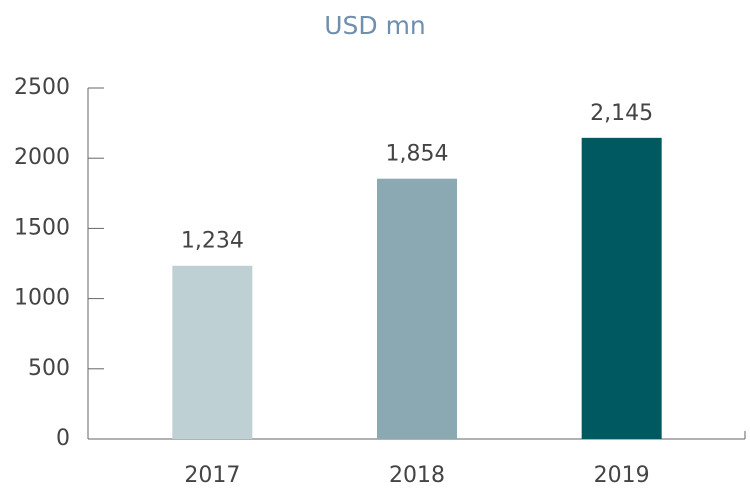 This screenshot has height=500, width=750. Describe the element at coordinates (621, 113) in the screenshot. I see `value-label: 2,145` at that location.